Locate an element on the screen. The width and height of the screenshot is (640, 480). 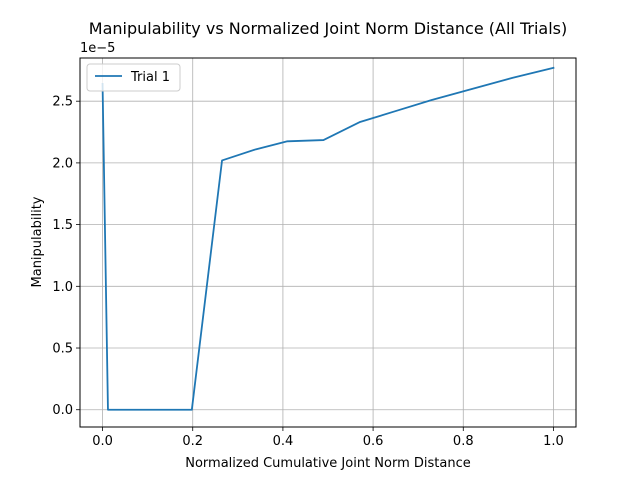
legend: Trial 1 is located at coordinates (133, 77).